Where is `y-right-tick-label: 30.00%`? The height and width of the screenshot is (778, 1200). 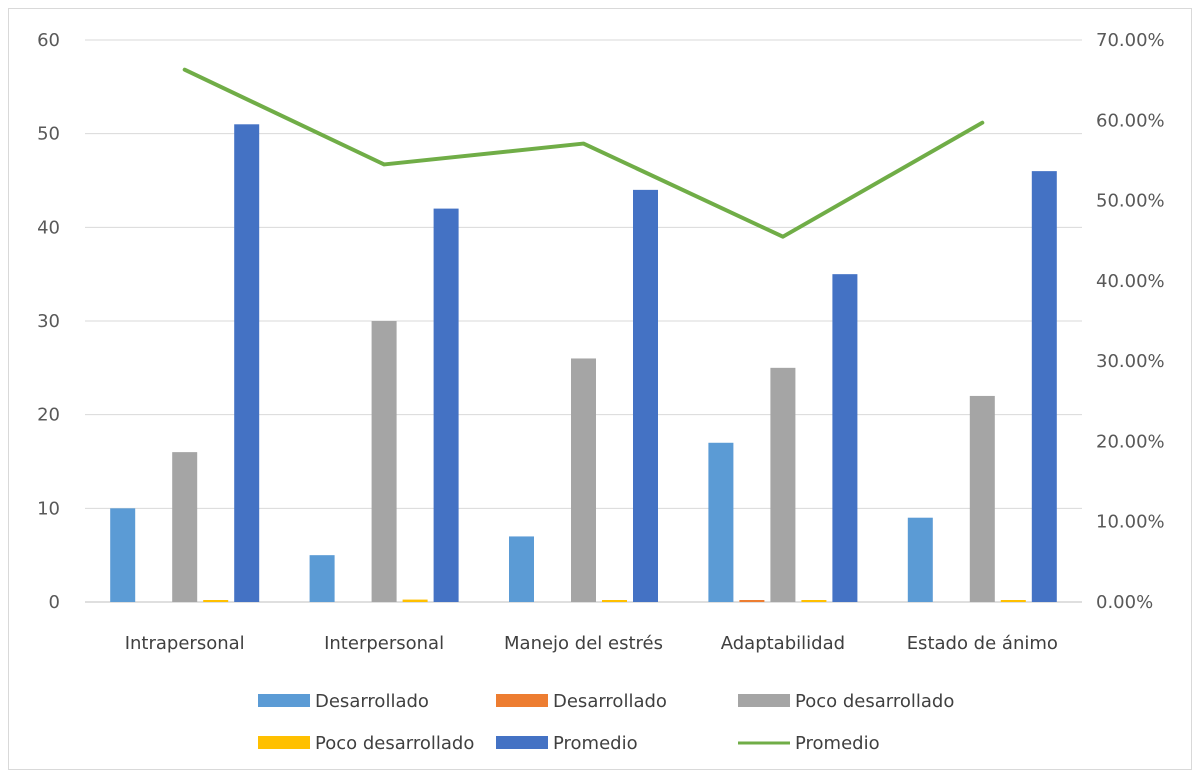 y-right-tick-label: 30.00% is located at coordinates (1130, 361).